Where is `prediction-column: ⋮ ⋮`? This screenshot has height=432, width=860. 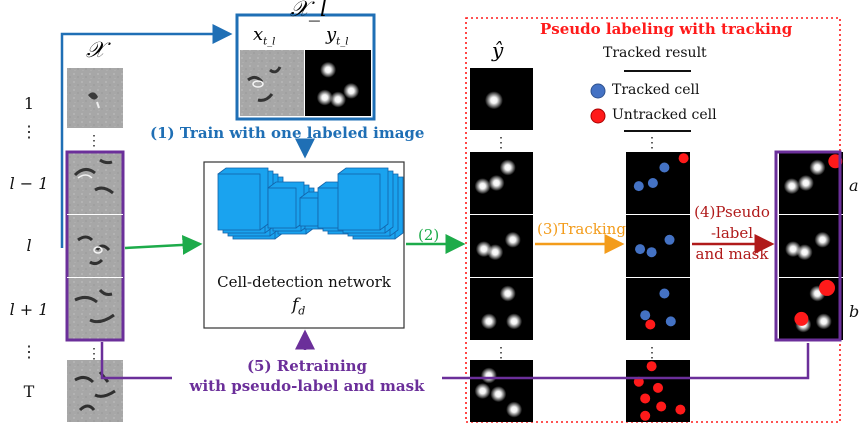 prediction-column: ⋮ ⋮ is located at coordinates (501, 245).